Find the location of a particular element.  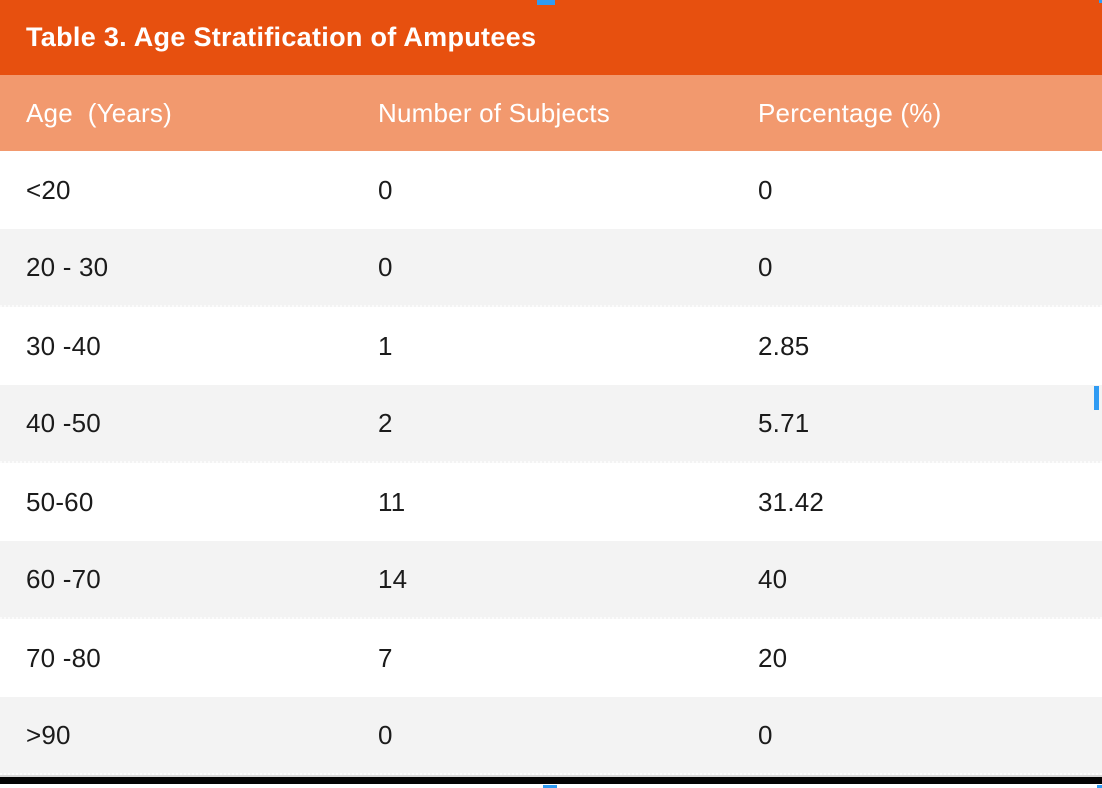

table-row: 40 -50 2 5.71 is located at coordinates (551, 424).